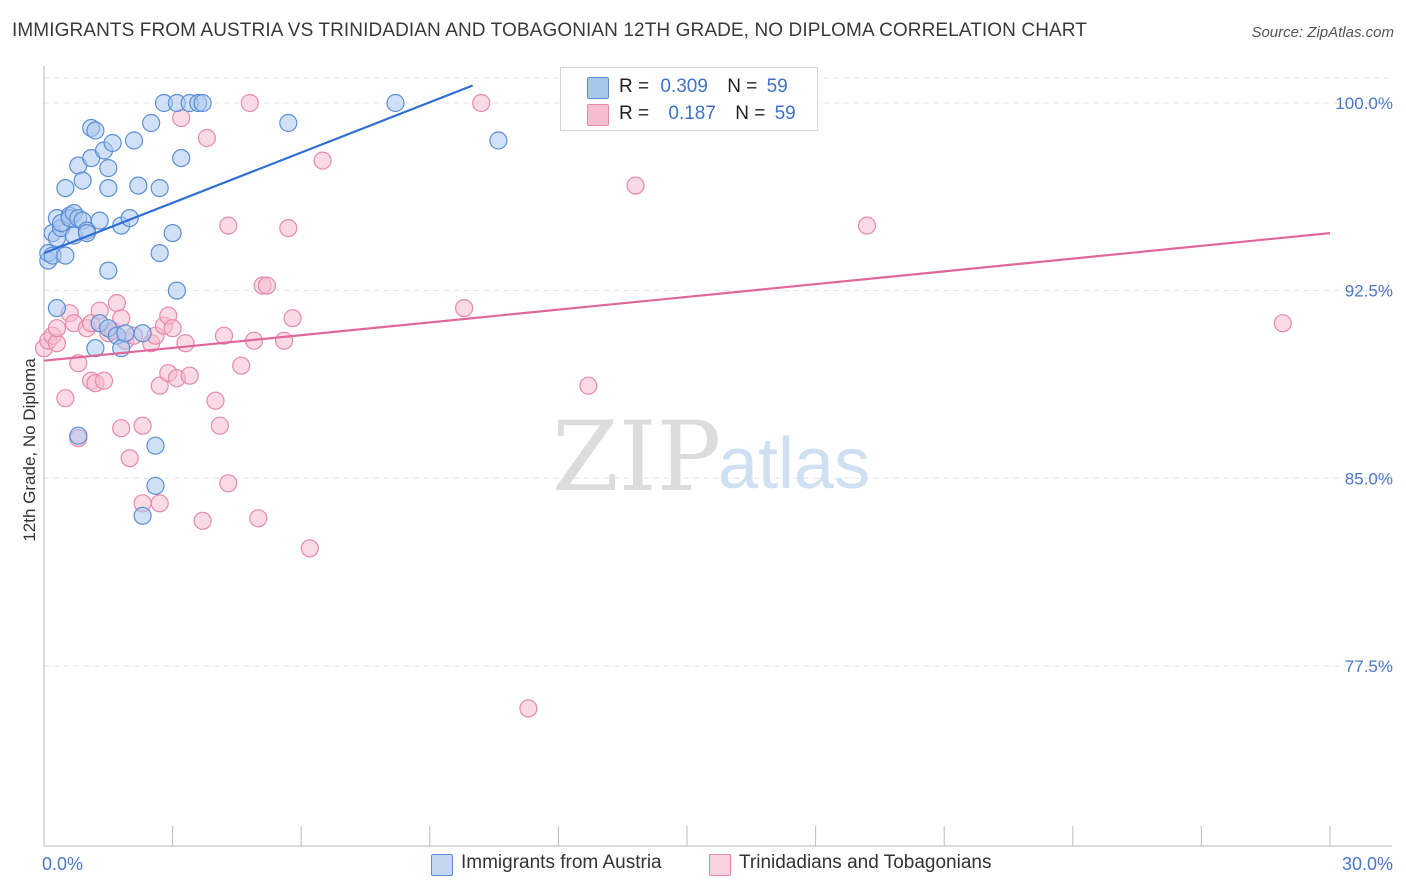  I want to click on watermark: ZIP atlas, so click(711, 457).